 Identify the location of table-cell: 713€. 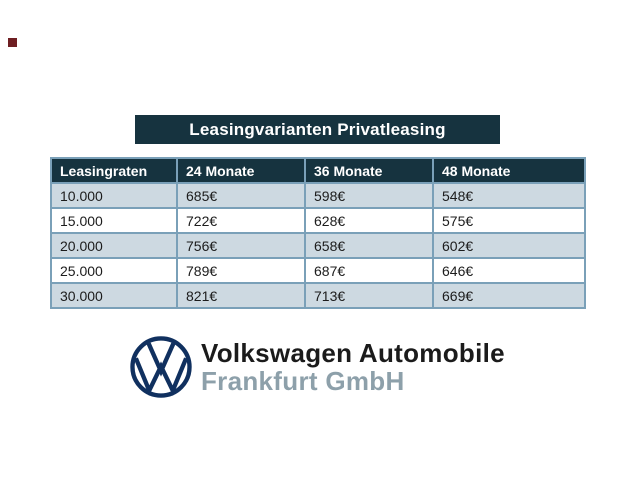
(369, 295).